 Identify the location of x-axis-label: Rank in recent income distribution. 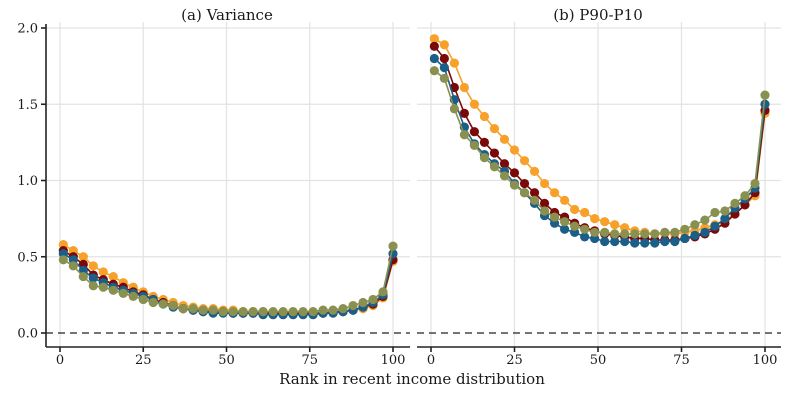
(412, 379).